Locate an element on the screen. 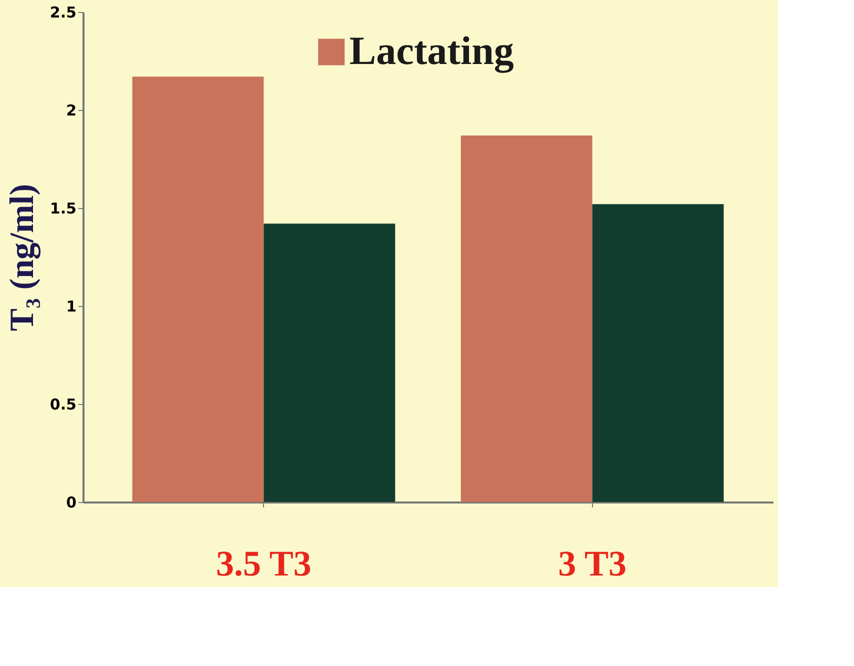  y-tick-label: 2.5 is located at coordinates (63, 13).